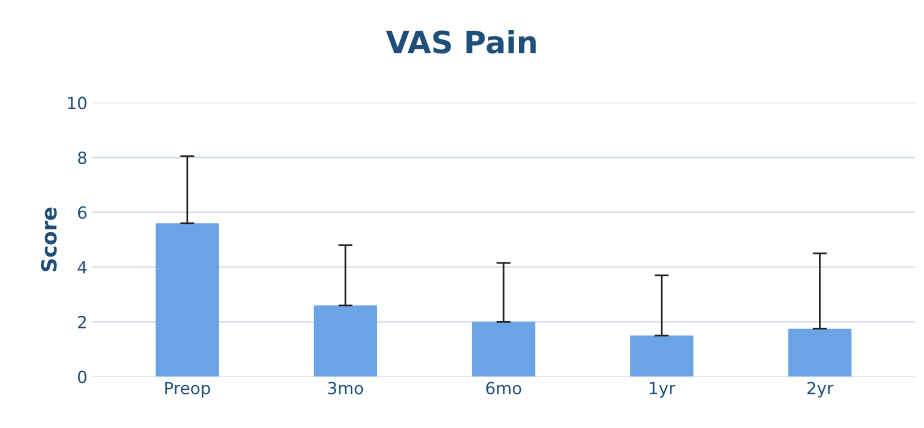 This screenshot has height=428, width=924. I want to click on y-tick-label: 4, so click(82, 267).